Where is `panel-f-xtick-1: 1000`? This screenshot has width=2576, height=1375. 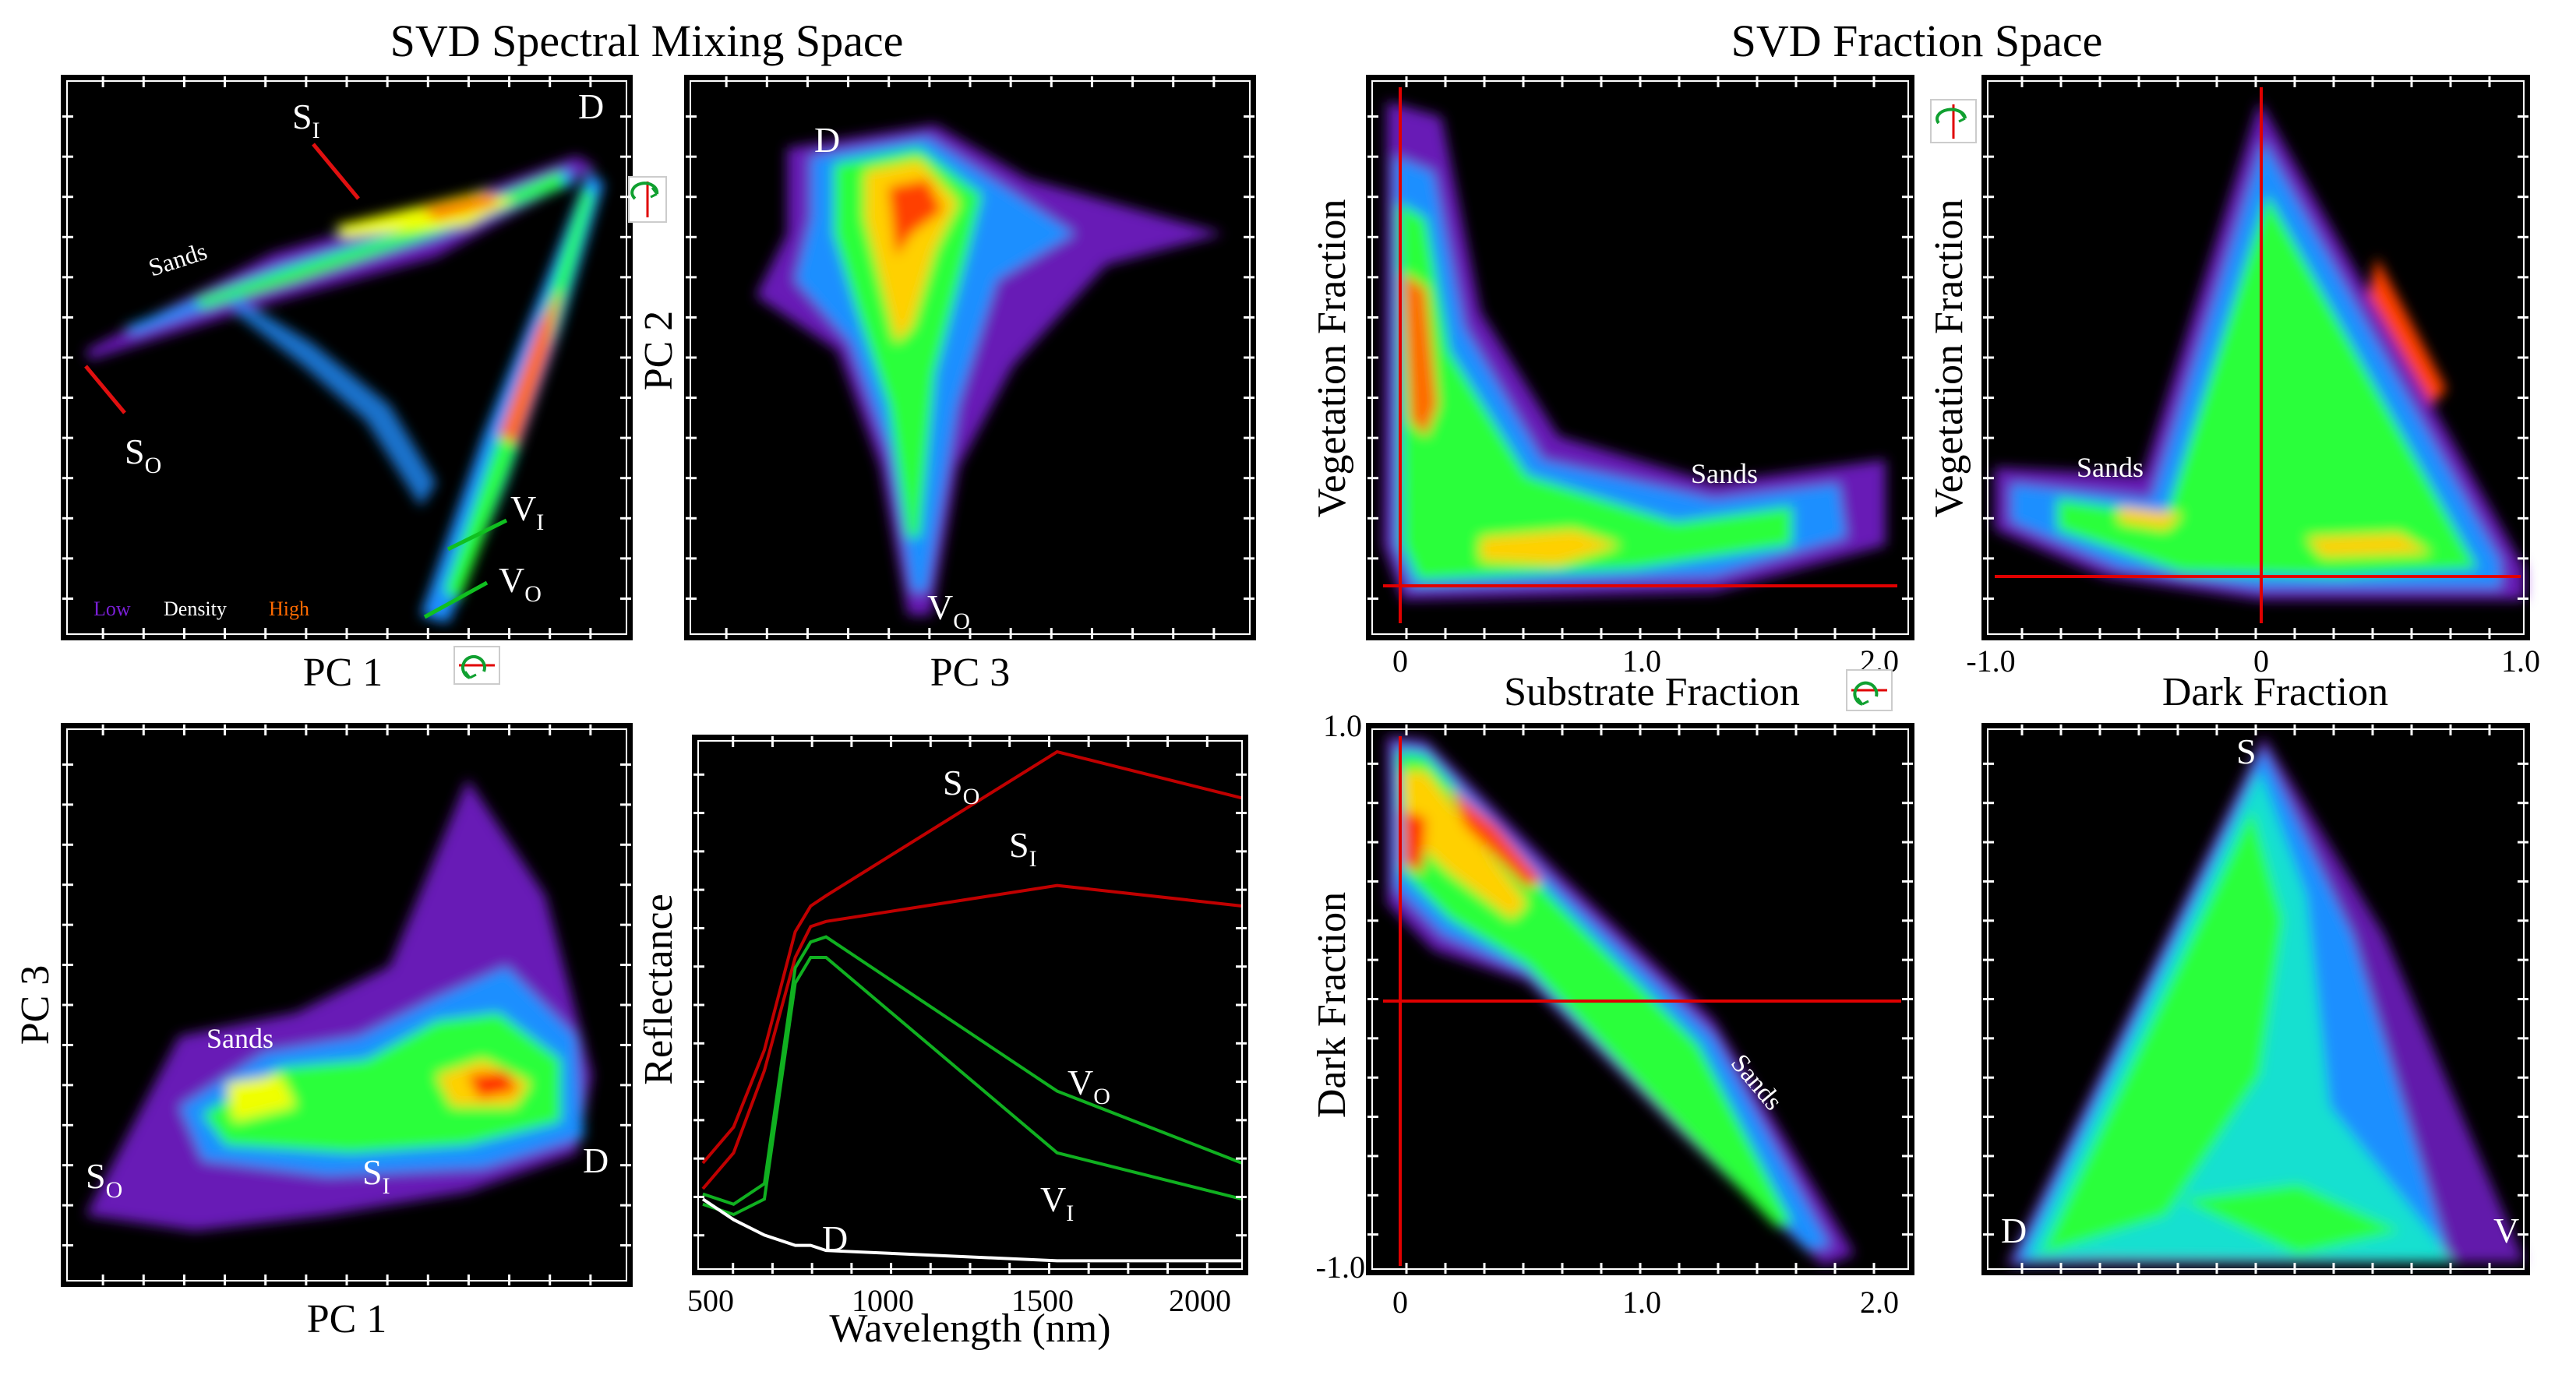 panel-f-xtick-1: 1000 is located at coordinates (883, 1300).